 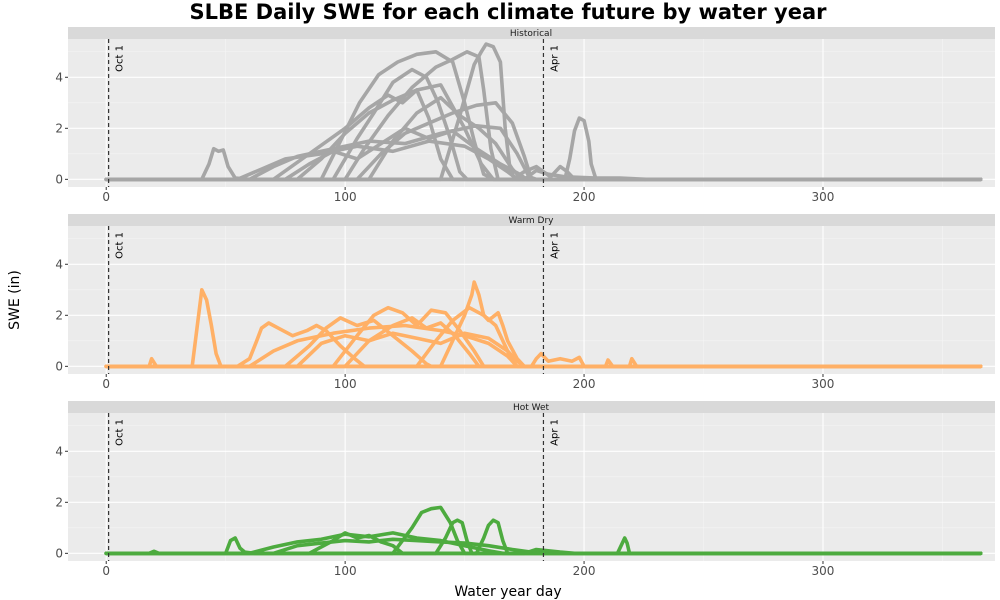 I want to click on yticks-hot-wet: 0 2 4, so click(x=61, y=502).